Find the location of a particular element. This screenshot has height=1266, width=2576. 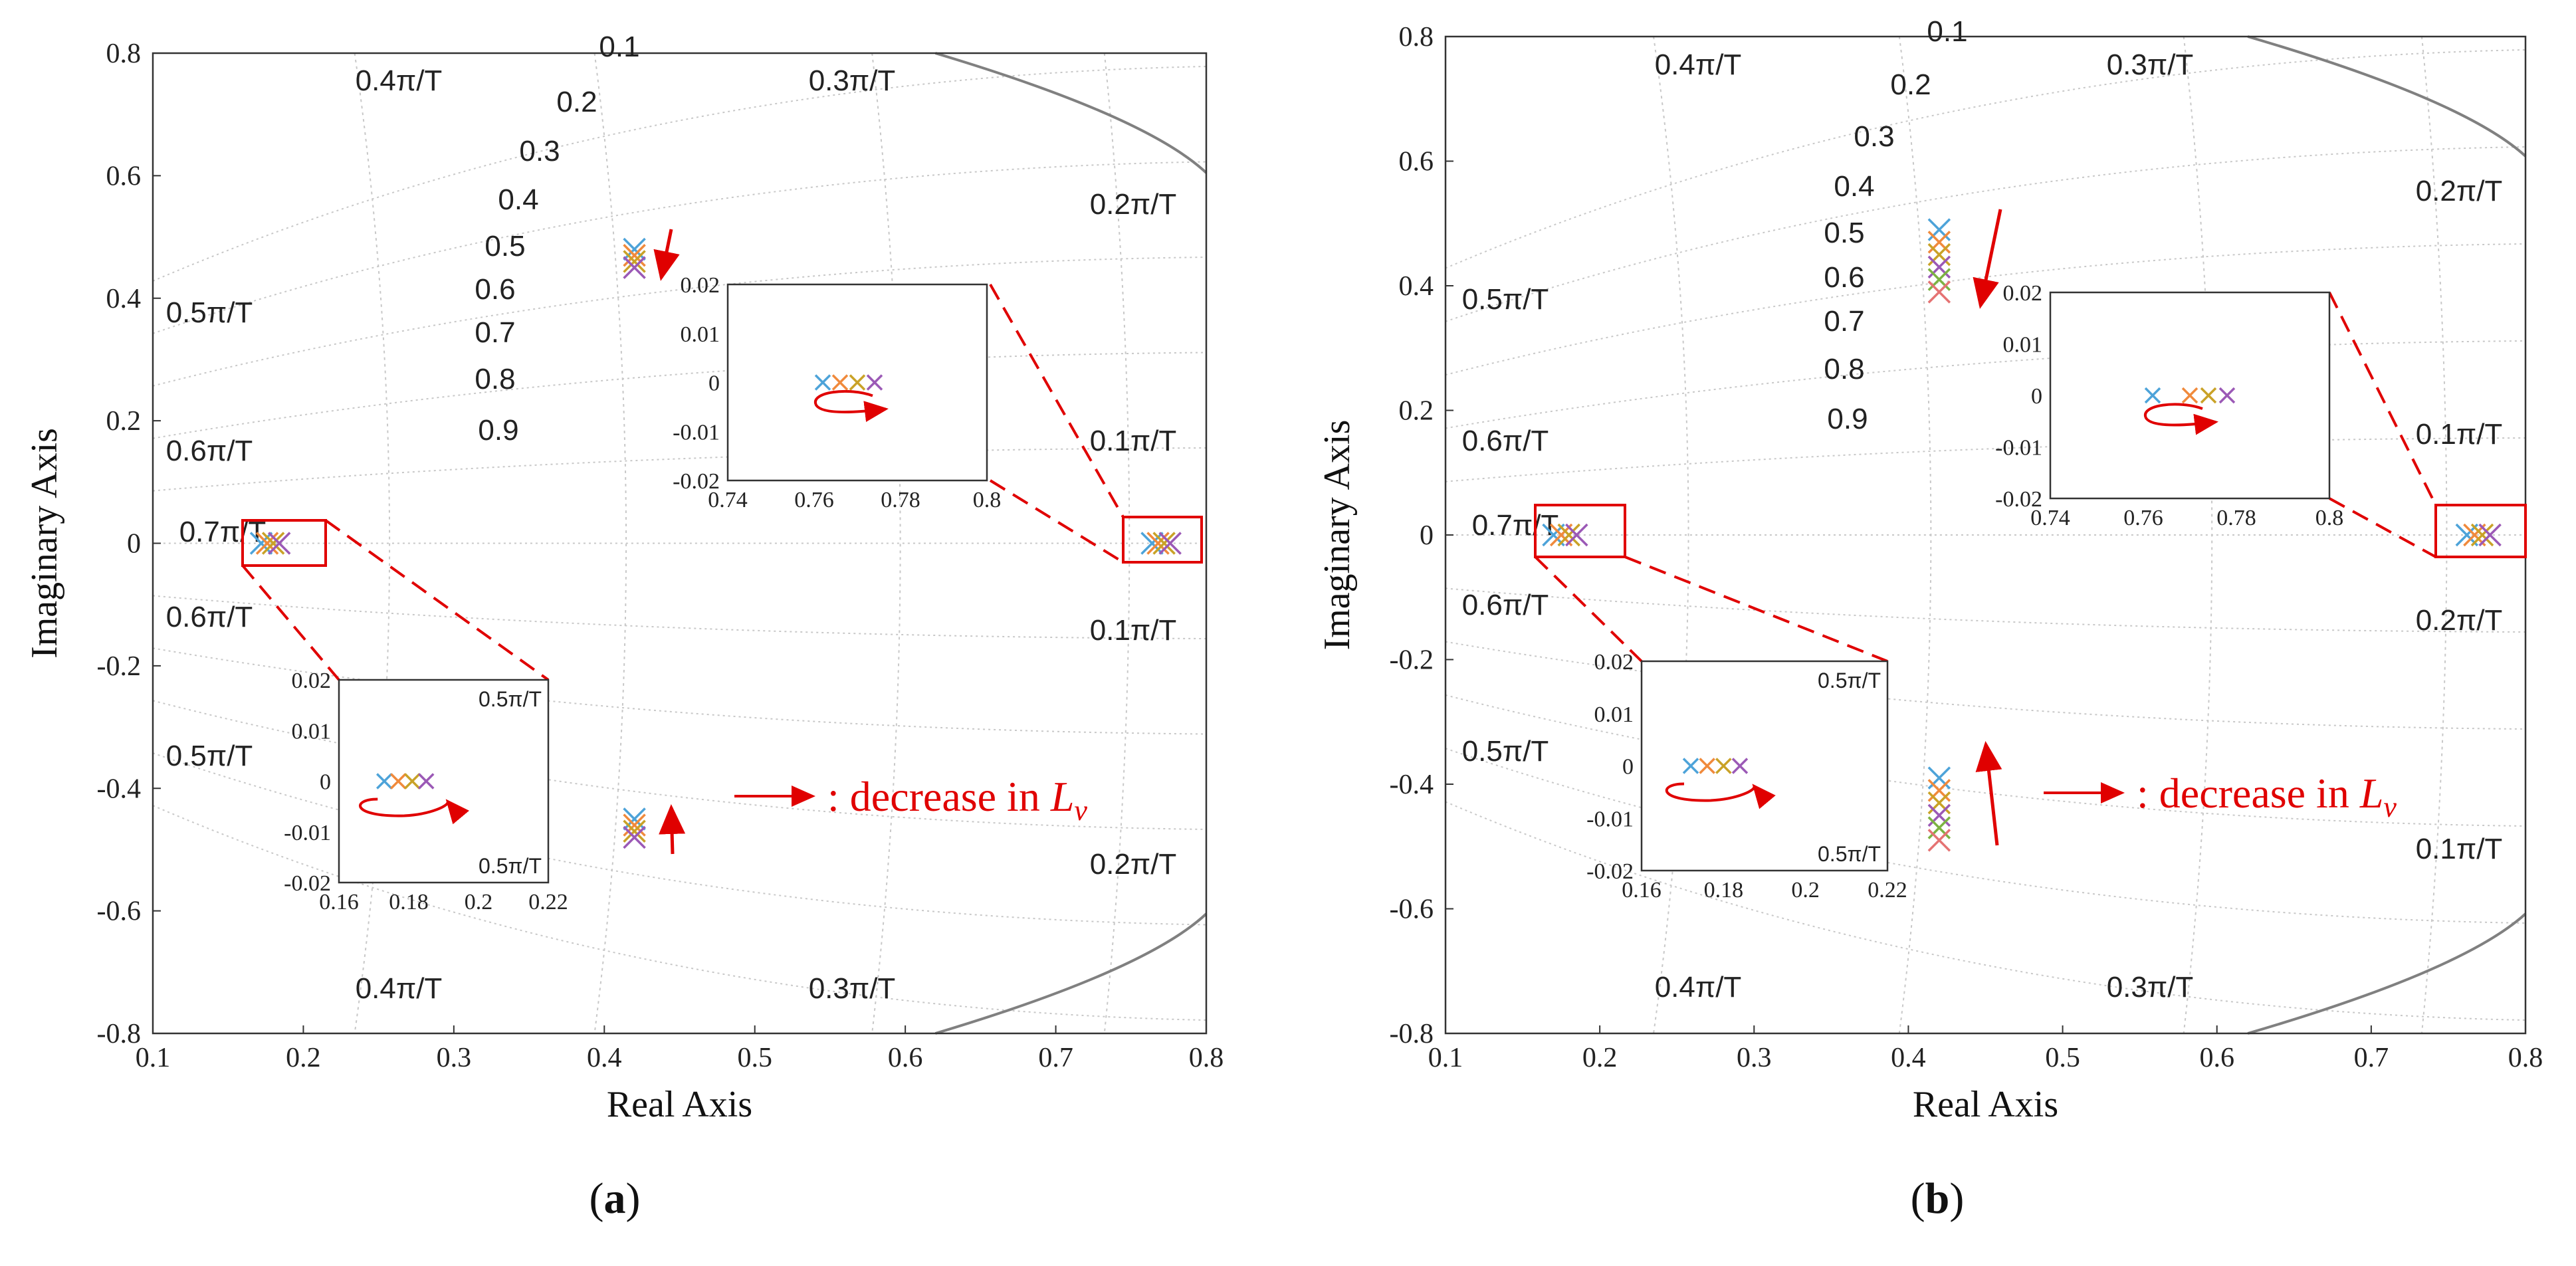

x-tick-label: 0.6 is located at coordinates (905, 1058).